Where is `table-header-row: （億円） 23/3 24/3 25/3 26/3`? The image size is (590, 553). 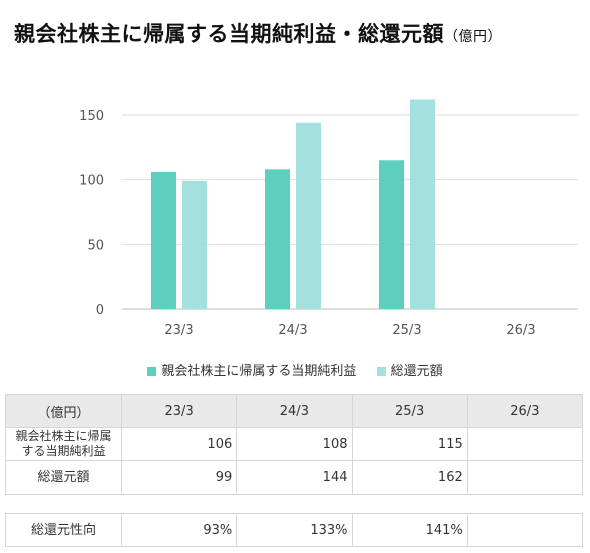 table-header-row: （億円） 23/3 24/3 25/3 26/3 is located at coordinates (294, 411).